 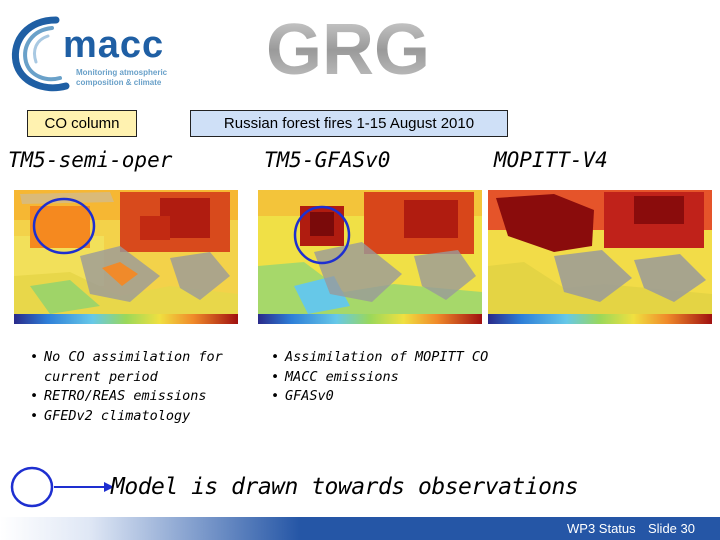 What do you see at coordinates (349, 123) in the screenshot?
I see `forest-fires-label: Russian forest fires 1-15 August 2010` at bounding box center [349, 123].